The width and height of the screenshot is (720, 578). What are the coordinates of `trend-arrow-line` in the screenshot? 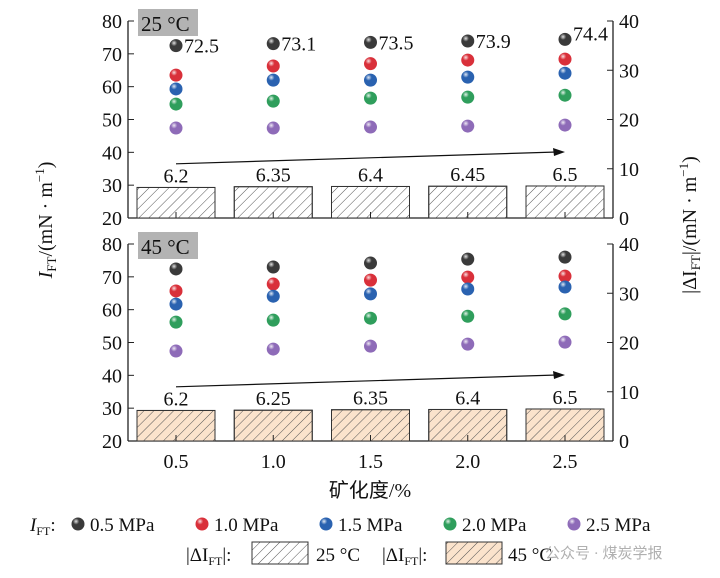 It's located at (366, 381).